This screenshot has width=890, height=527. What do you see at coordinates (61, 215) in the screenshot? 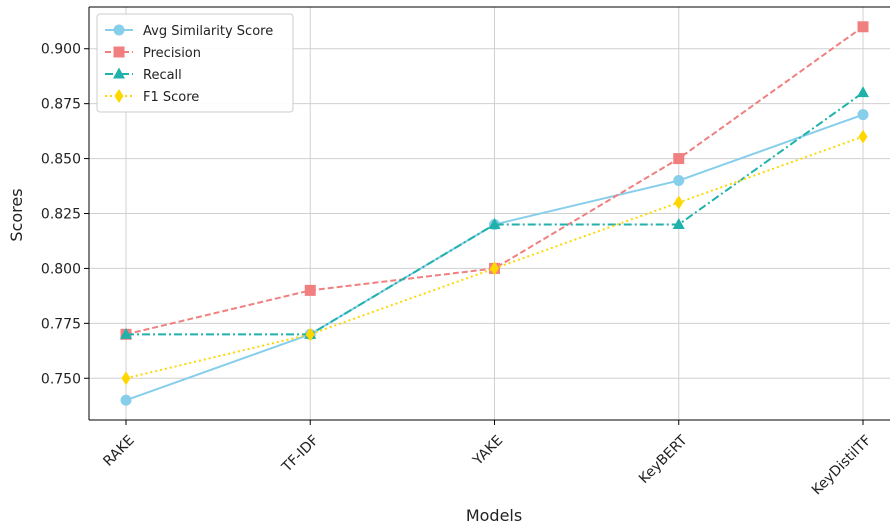
I see `y-tick-label: 0.825` at bounding box center [61, 215].